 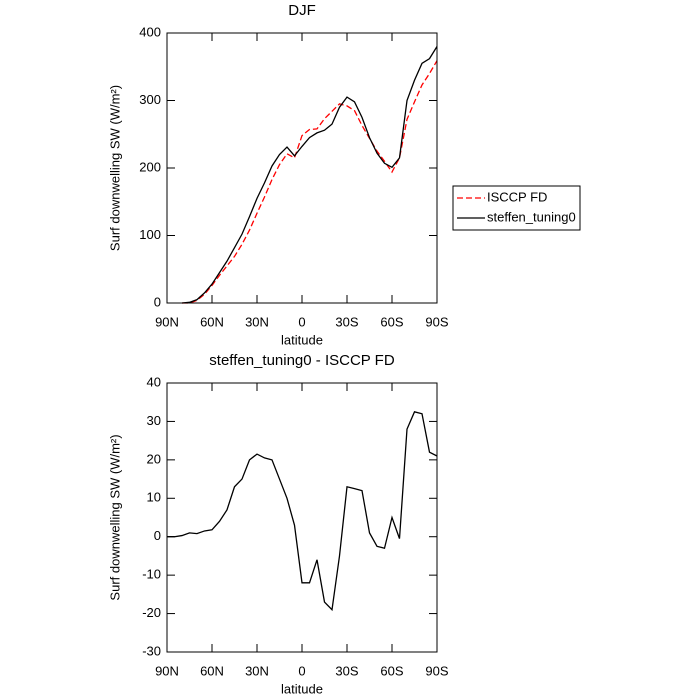 What do you see at coordinates (517, 196) in the screenshot?
I see `legend-label: ISCCP FD` at bounding box center [517, 196].